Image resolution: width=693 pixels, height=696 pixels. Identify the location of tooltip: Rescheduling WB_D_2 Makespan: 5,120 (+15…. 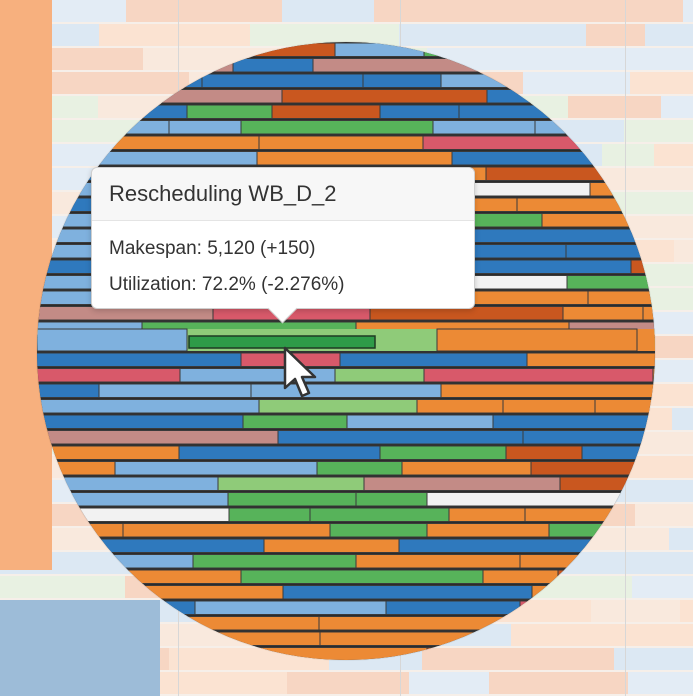
(283, 245).